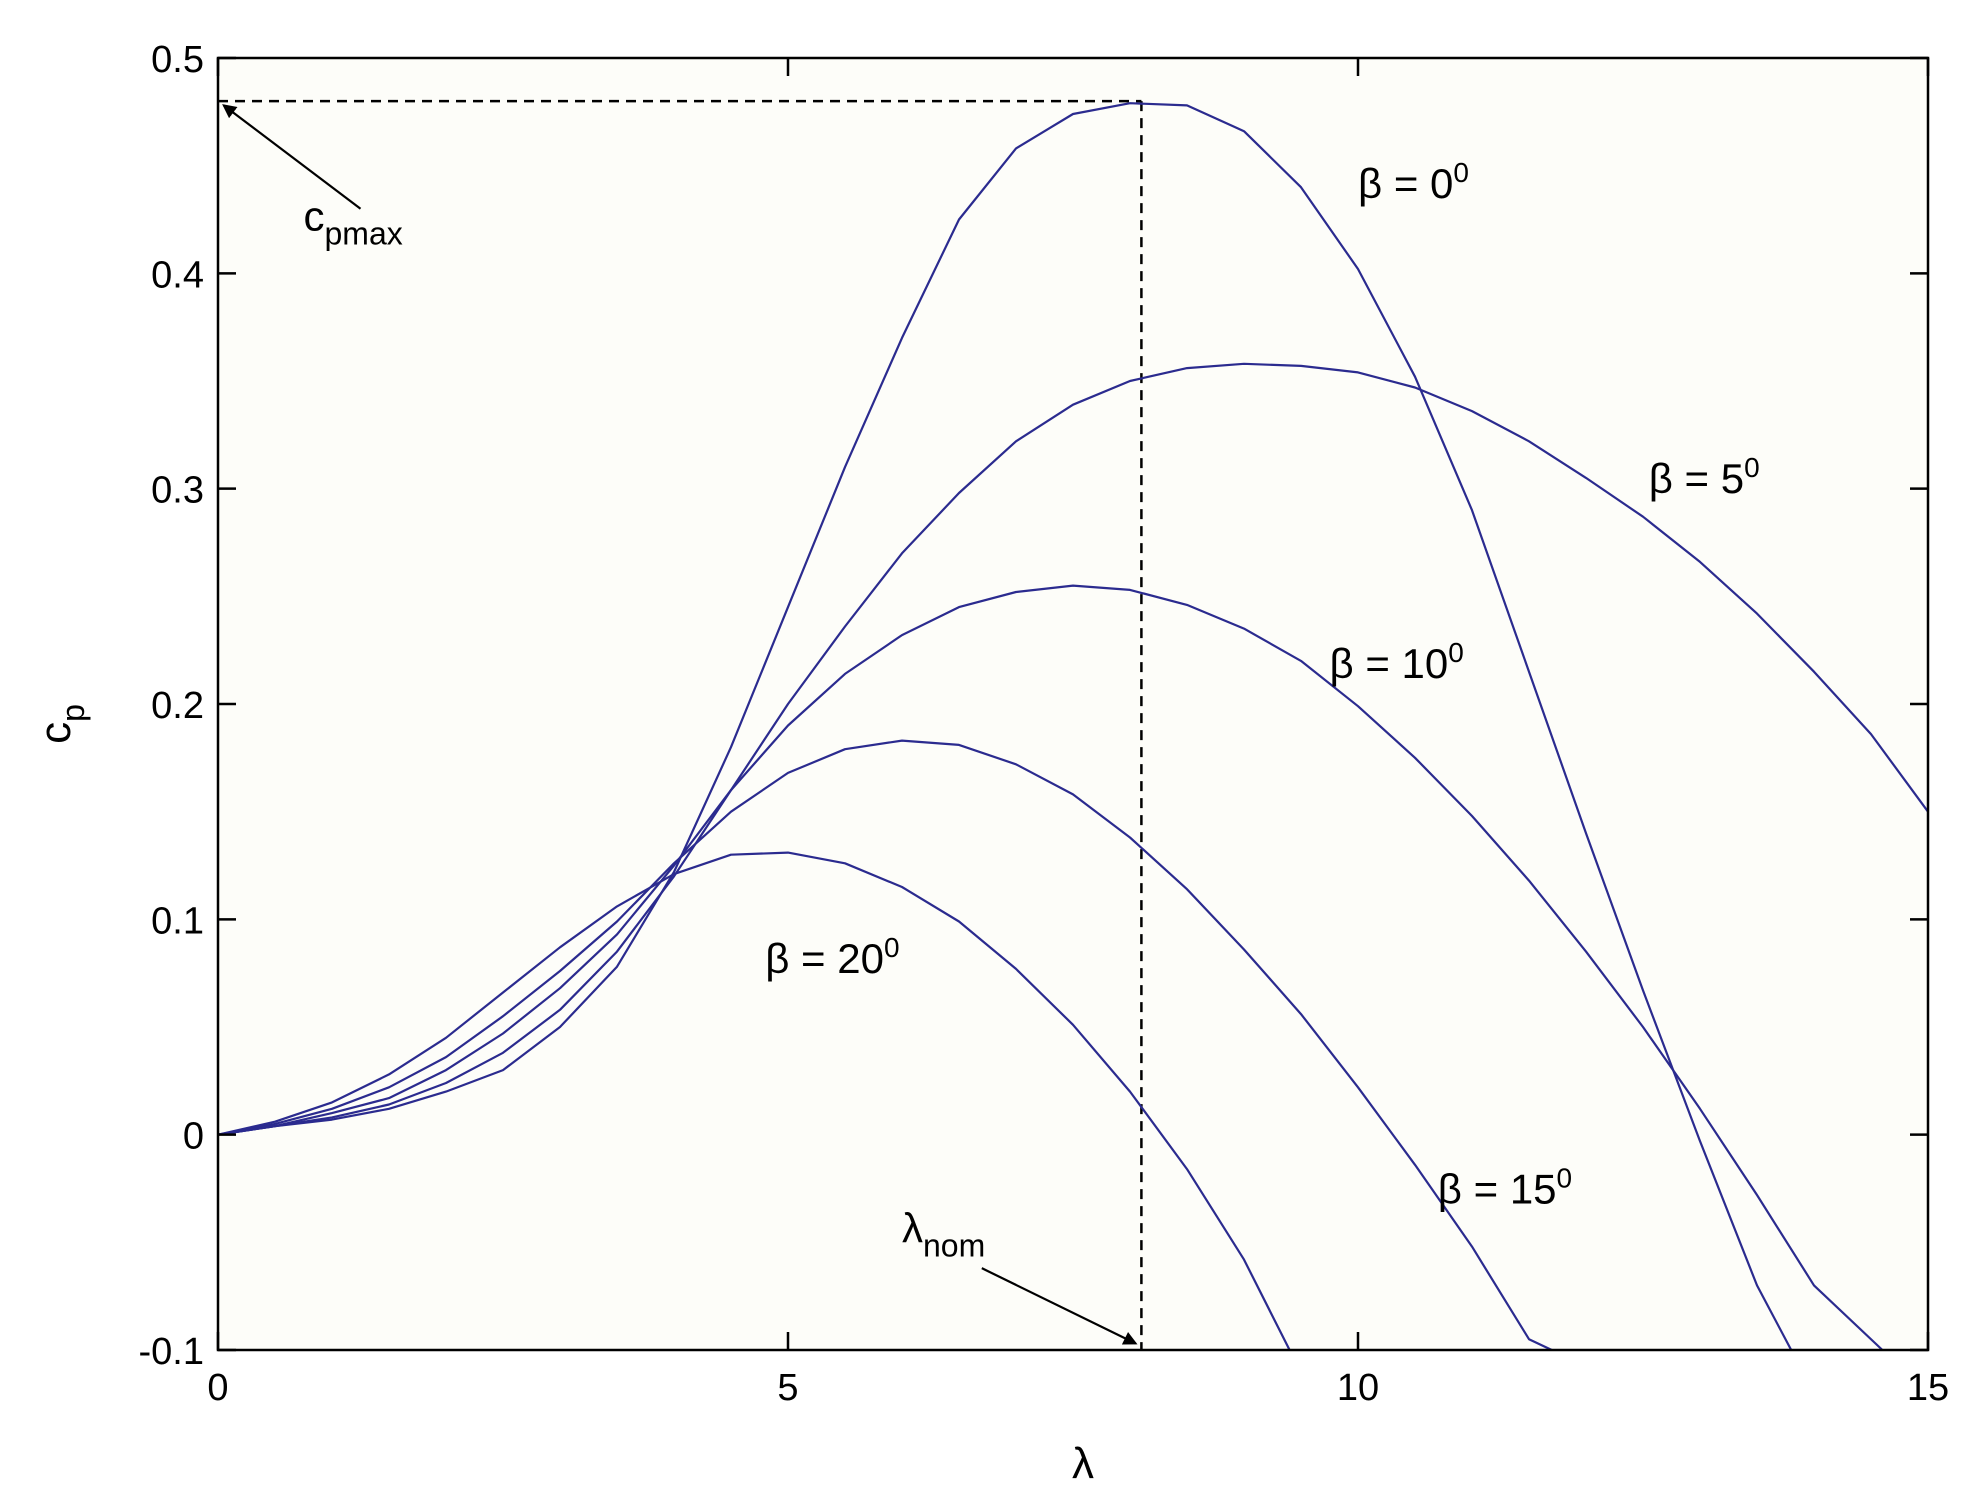 This screenshot has width=1971, height=1508. What do you see at coordinates (1397, 662) in the screenshot?
I see `series-label-2: β = 100` at bounding box center [1397, 662].